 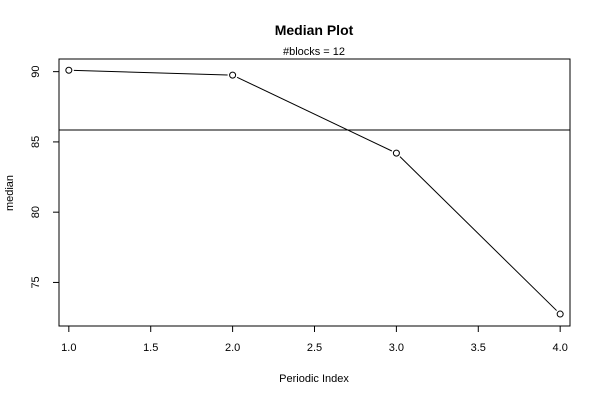 I want to click on x-tick-label: 4.0, so click(x=560, y=348).